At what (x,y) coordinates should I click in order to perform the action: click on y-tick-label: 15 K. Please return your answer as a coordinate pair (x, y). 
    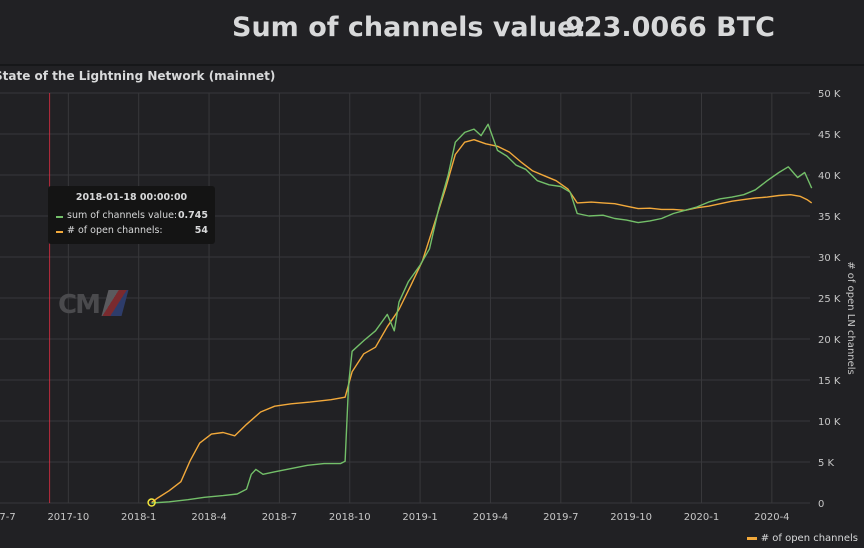
    Looking at the image, I should click on (829, 381).